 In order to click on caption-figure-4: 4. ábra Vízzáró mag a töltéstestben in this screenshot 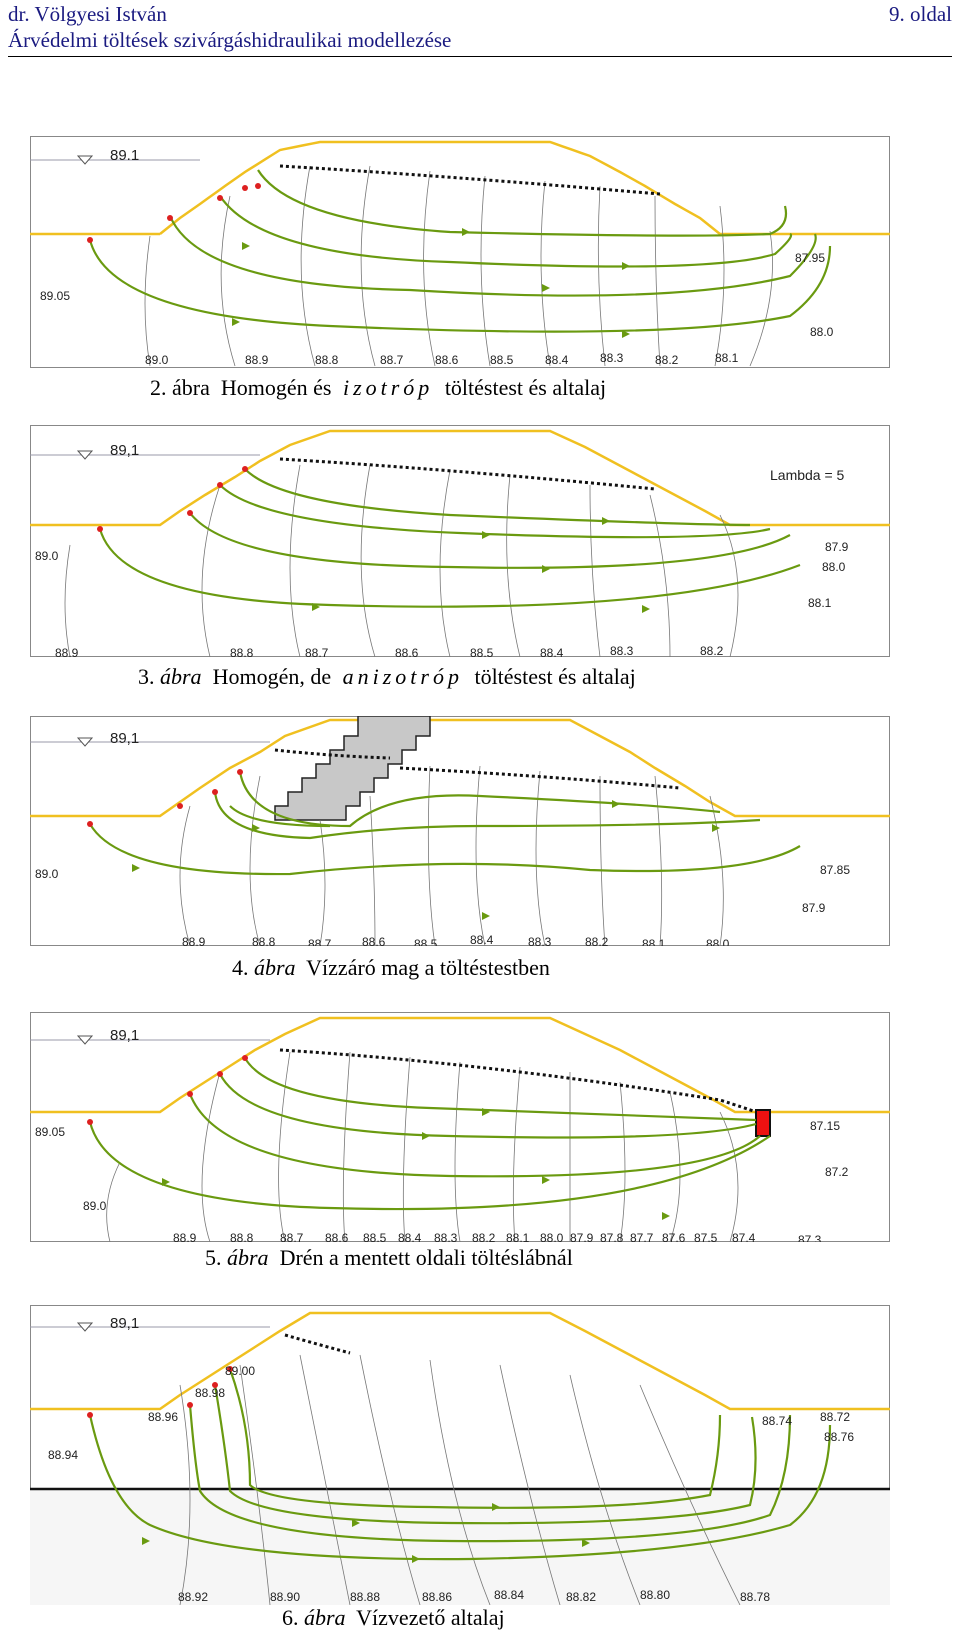, I will do `click(391, 967)`.